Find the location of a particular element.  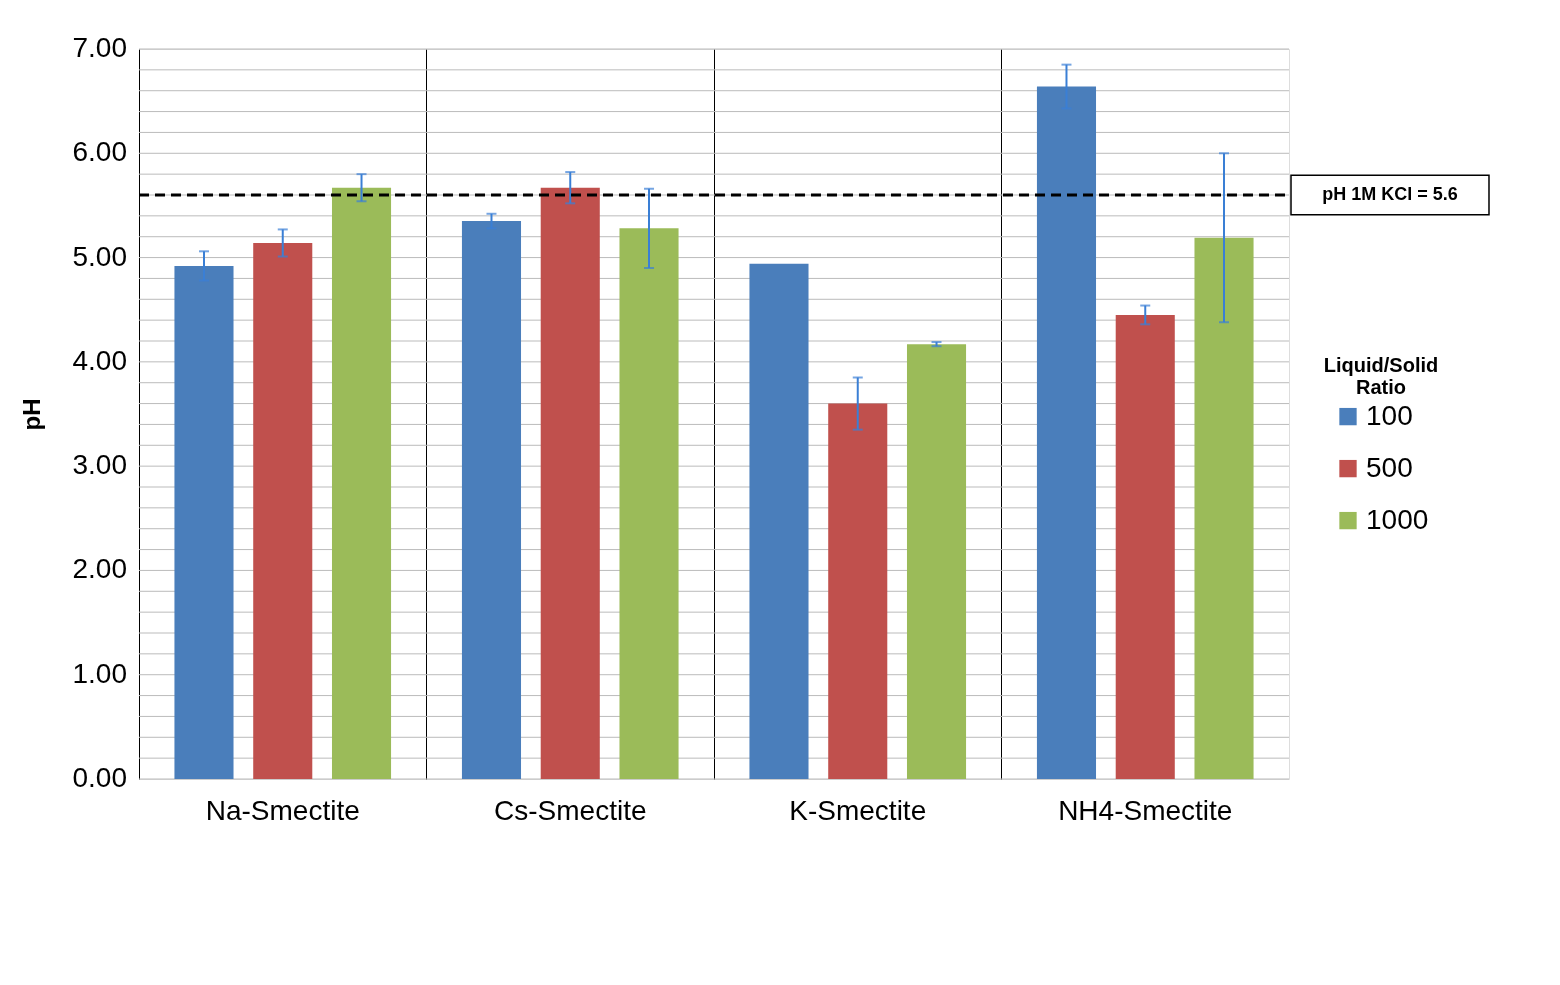

y-tick-label: 4.00 is located at coordinates (99, 360).